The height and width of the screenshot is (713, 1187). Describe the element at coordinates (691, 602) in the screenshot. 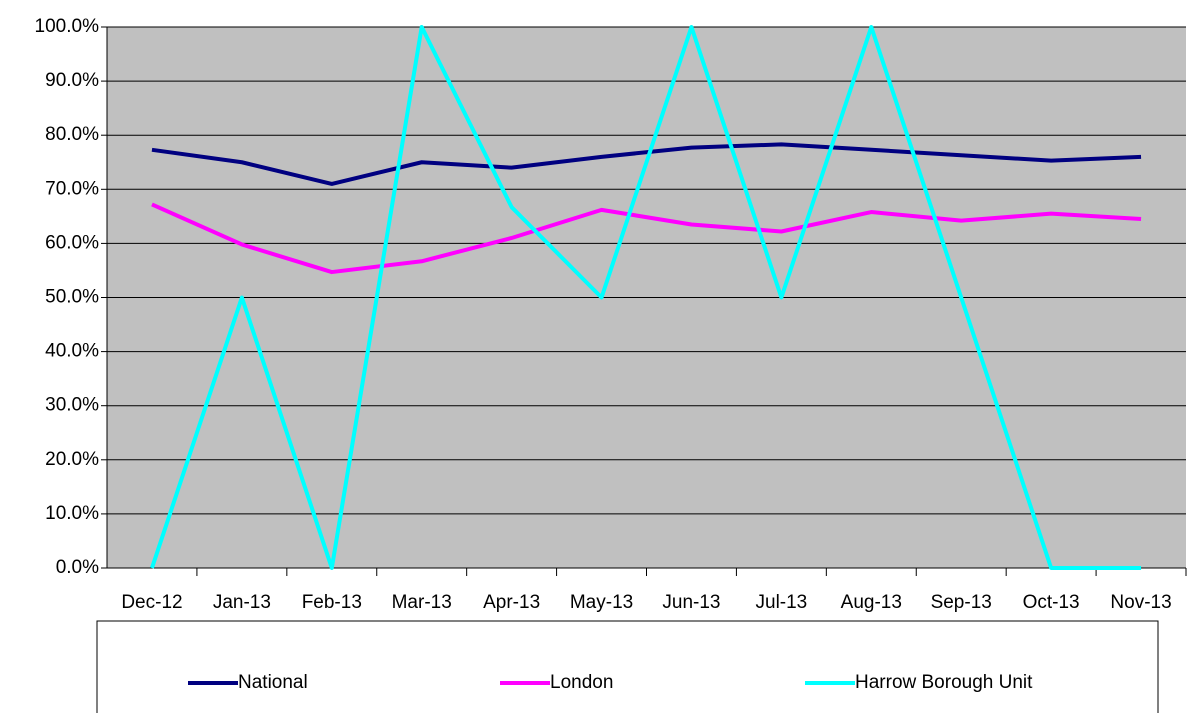

I see `x-tick-label: Jun-13` at that location.